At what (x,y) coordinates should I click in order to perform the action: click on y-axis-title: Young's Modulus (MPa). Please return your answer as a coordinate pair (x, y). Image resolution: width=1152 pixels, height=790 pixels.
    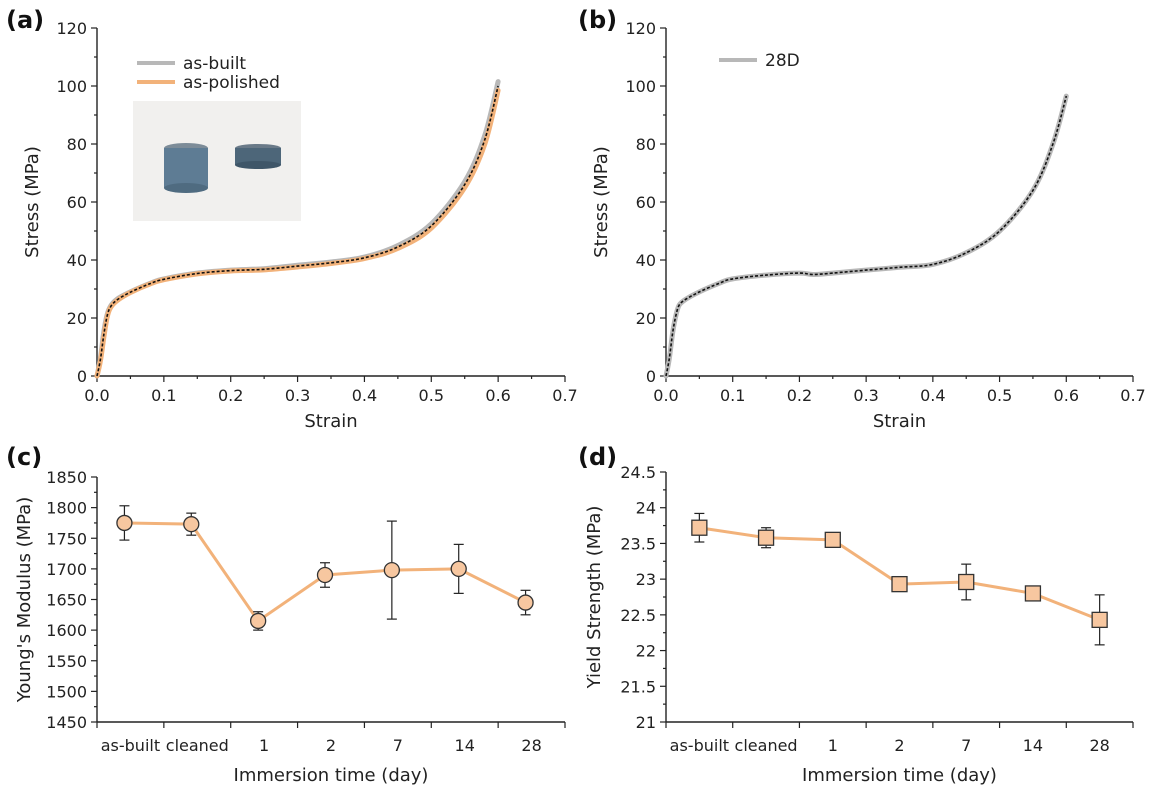
    Looking at the image, I should click on (24, 600).